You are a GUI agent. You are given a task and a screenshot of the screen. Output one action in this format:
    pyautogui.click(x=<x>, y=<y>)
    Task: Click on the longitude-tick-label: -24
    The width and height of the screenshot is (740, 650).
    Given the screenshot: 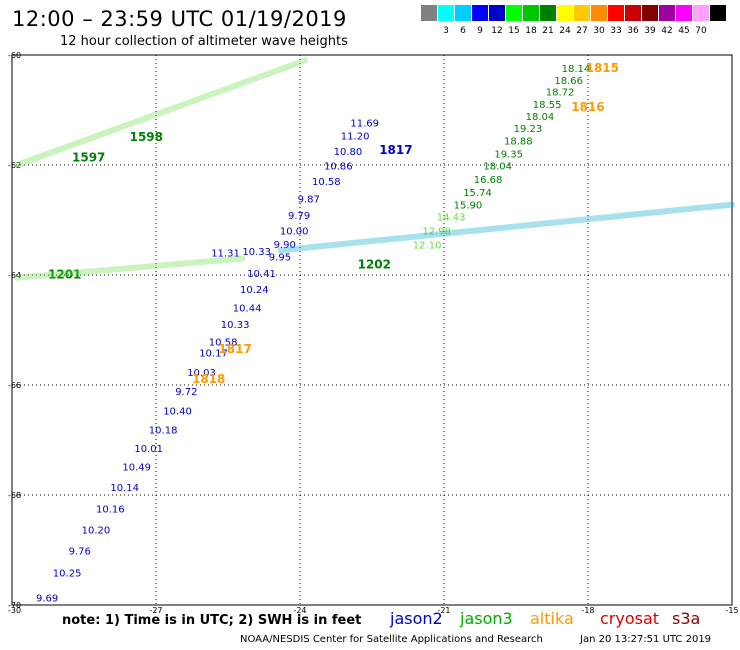 What is the action you would take?
    pyautogui.click(x=299, y=610)
    